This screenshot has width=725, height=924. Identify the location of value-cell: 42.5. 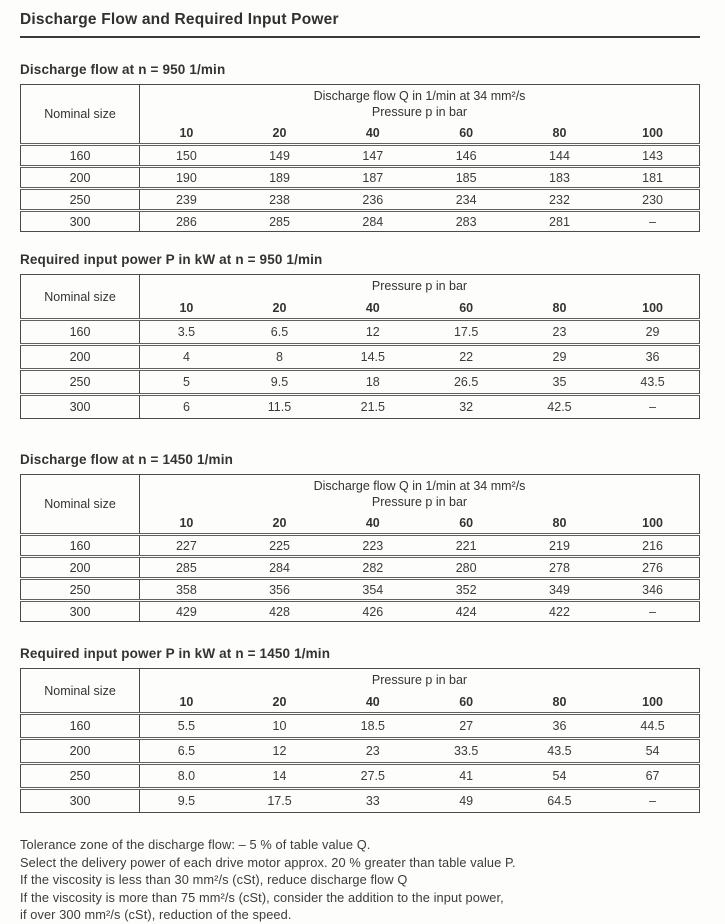
(559, 406).